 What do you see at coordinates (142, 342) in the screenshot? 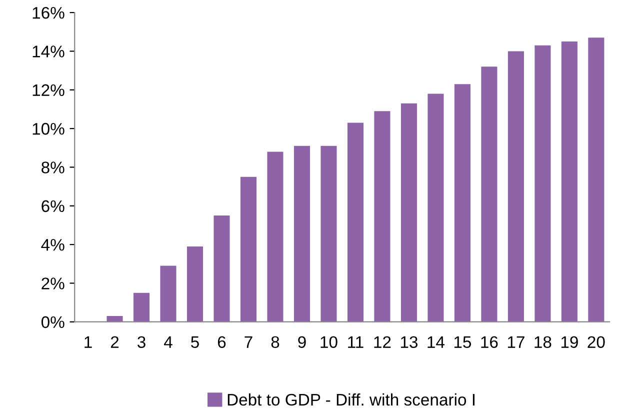
I see `x-tick-label: 3` at bounding box center [142, 342].